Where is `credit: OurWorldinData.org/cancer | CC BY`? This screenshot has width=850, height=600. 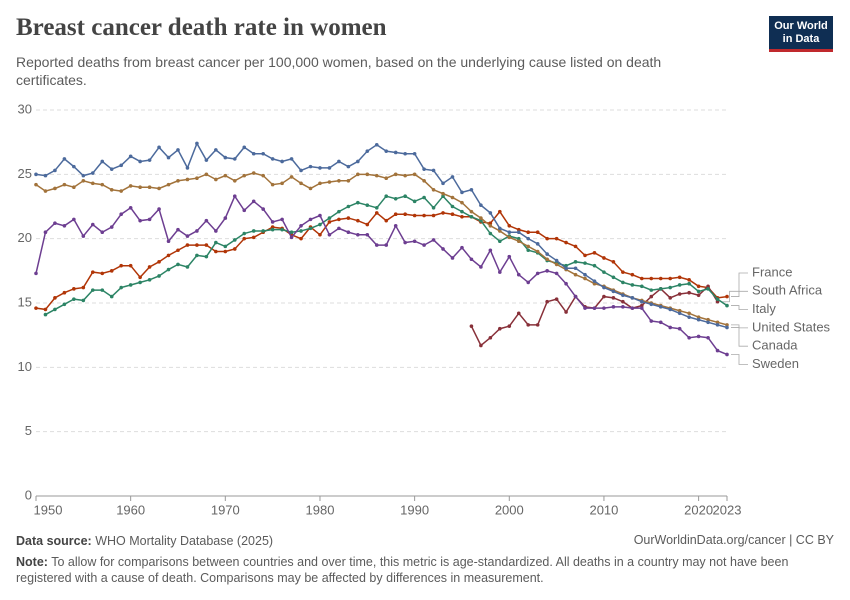 credit: OurWorldinData.org/cancer | CC BY is located at coordinates (733, 540).